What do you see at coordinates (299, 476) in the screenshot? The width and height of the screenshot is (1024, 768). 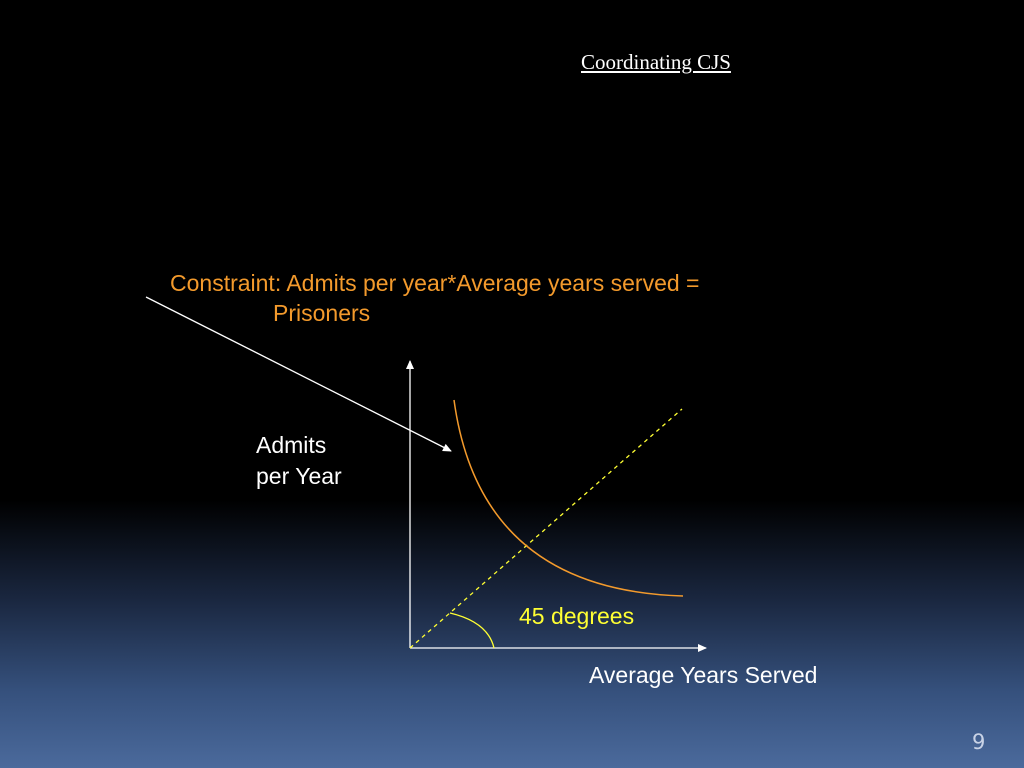 I see `y-axis-label-line2: per Year` at bounding box center [299, 476].